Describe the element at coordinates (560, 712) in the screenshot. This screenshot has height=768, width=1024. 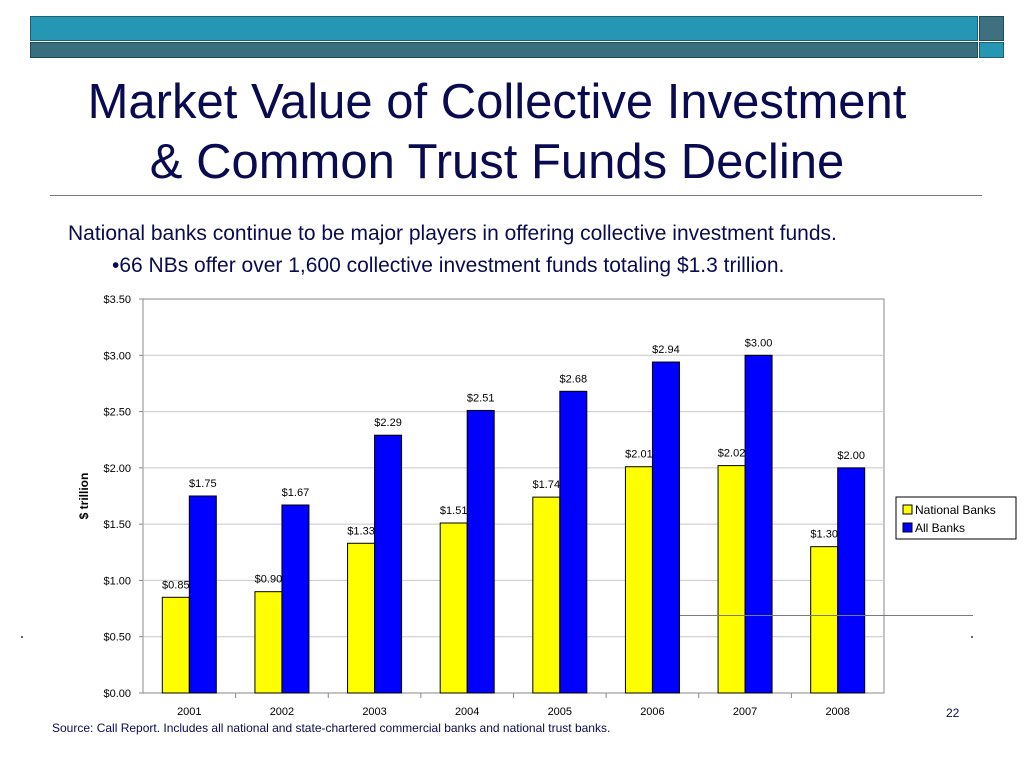
I see `x-tick-label: 2005` at that location.